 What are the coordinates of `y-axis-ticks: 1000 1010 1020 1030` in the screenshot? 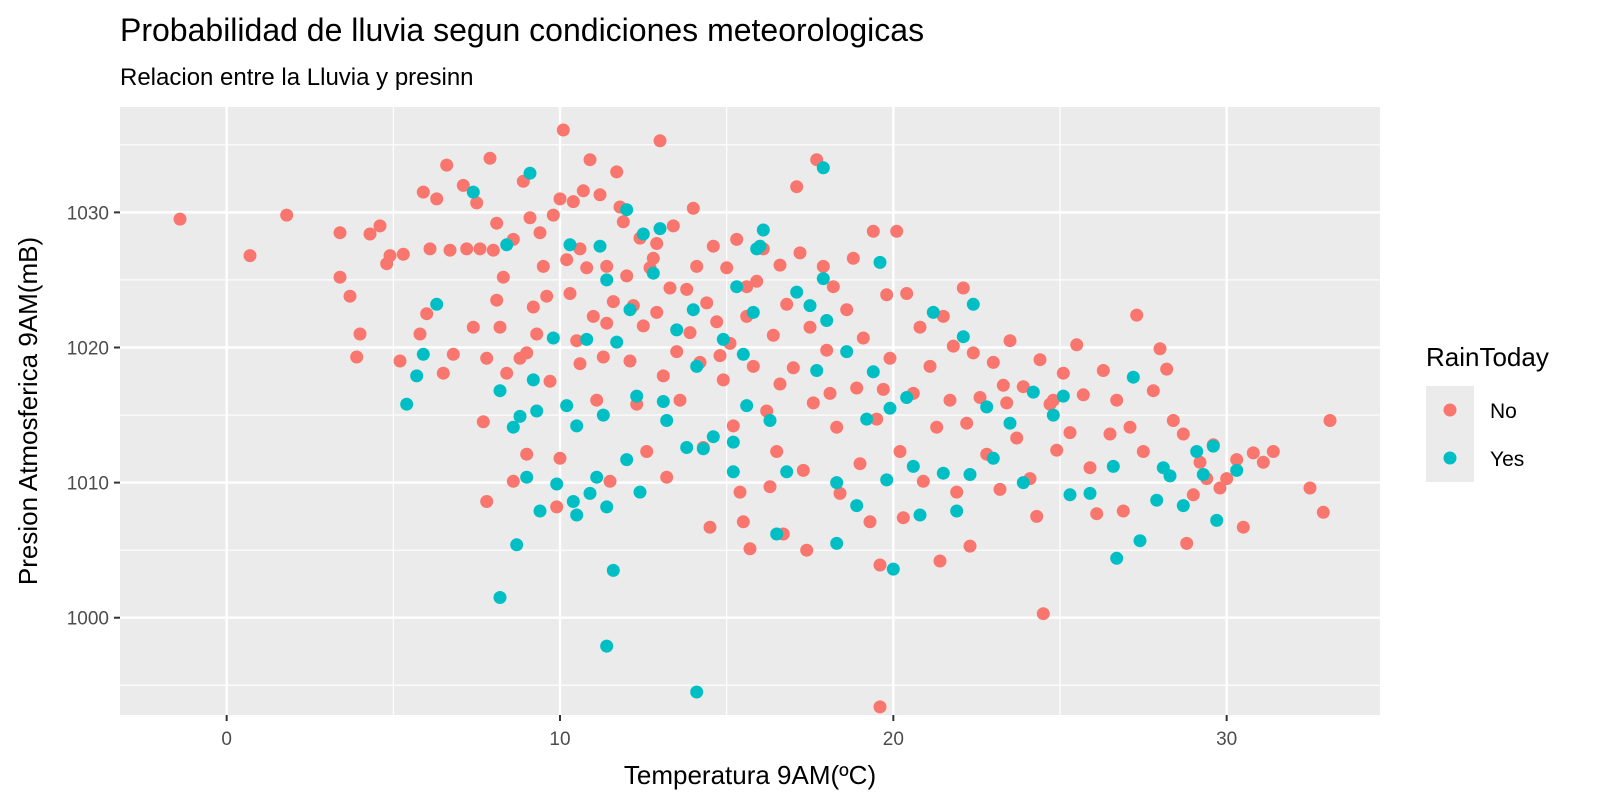 It's located at (93, 416).